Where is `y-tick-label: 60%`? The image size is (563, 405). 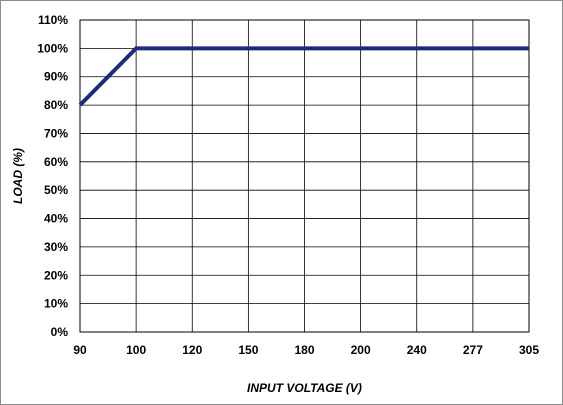
y-tick-label: 60% is located at coordinates (56, 162).